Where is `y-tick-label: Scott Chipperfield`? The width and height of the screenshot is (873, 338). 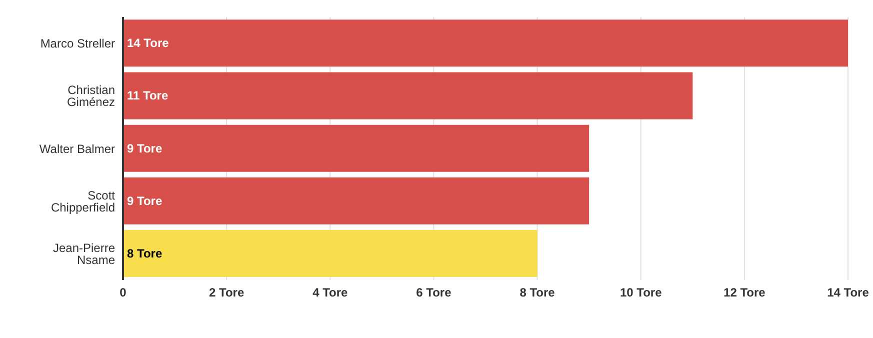
y-tick-label: Scott Chipperfield is located at coordinates (83, 201).